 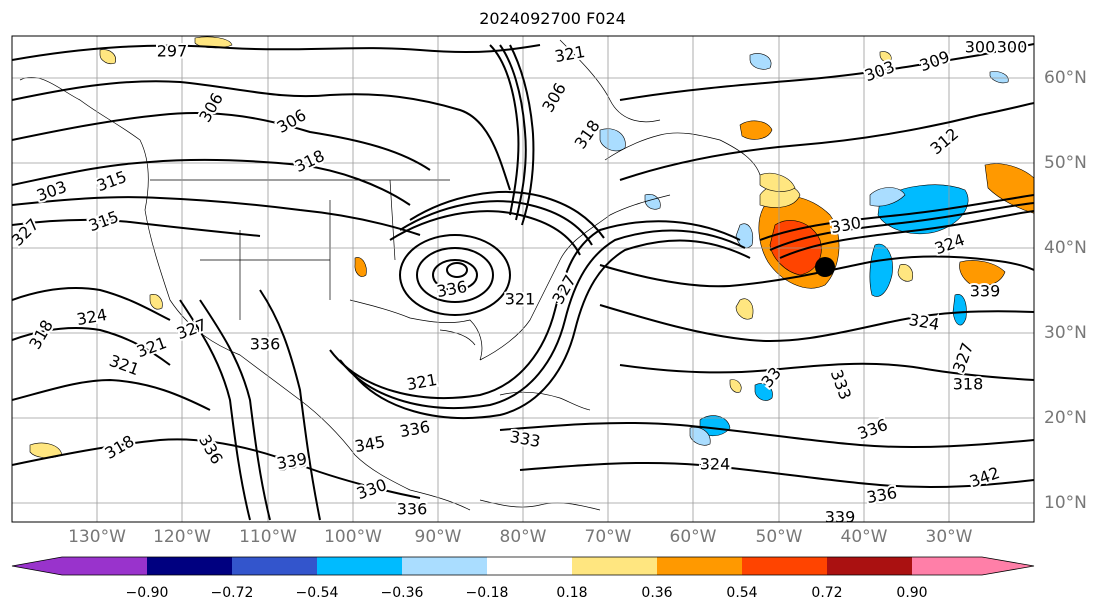 I want to click on colorbar-tick-label: 0.90, so click(x=912, y=593).